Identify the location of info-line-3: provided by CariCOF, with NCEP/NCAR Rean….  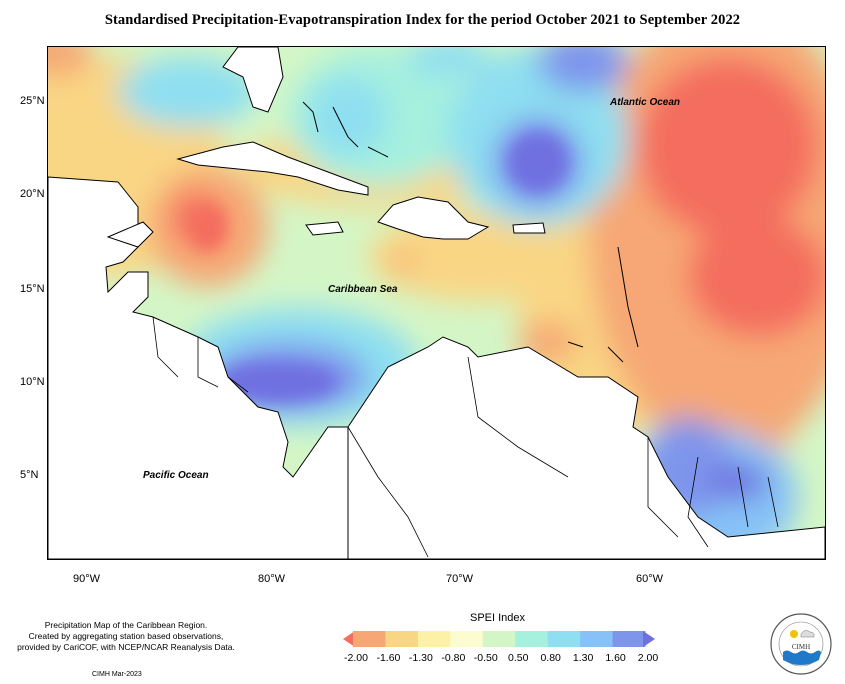
(126, 647).